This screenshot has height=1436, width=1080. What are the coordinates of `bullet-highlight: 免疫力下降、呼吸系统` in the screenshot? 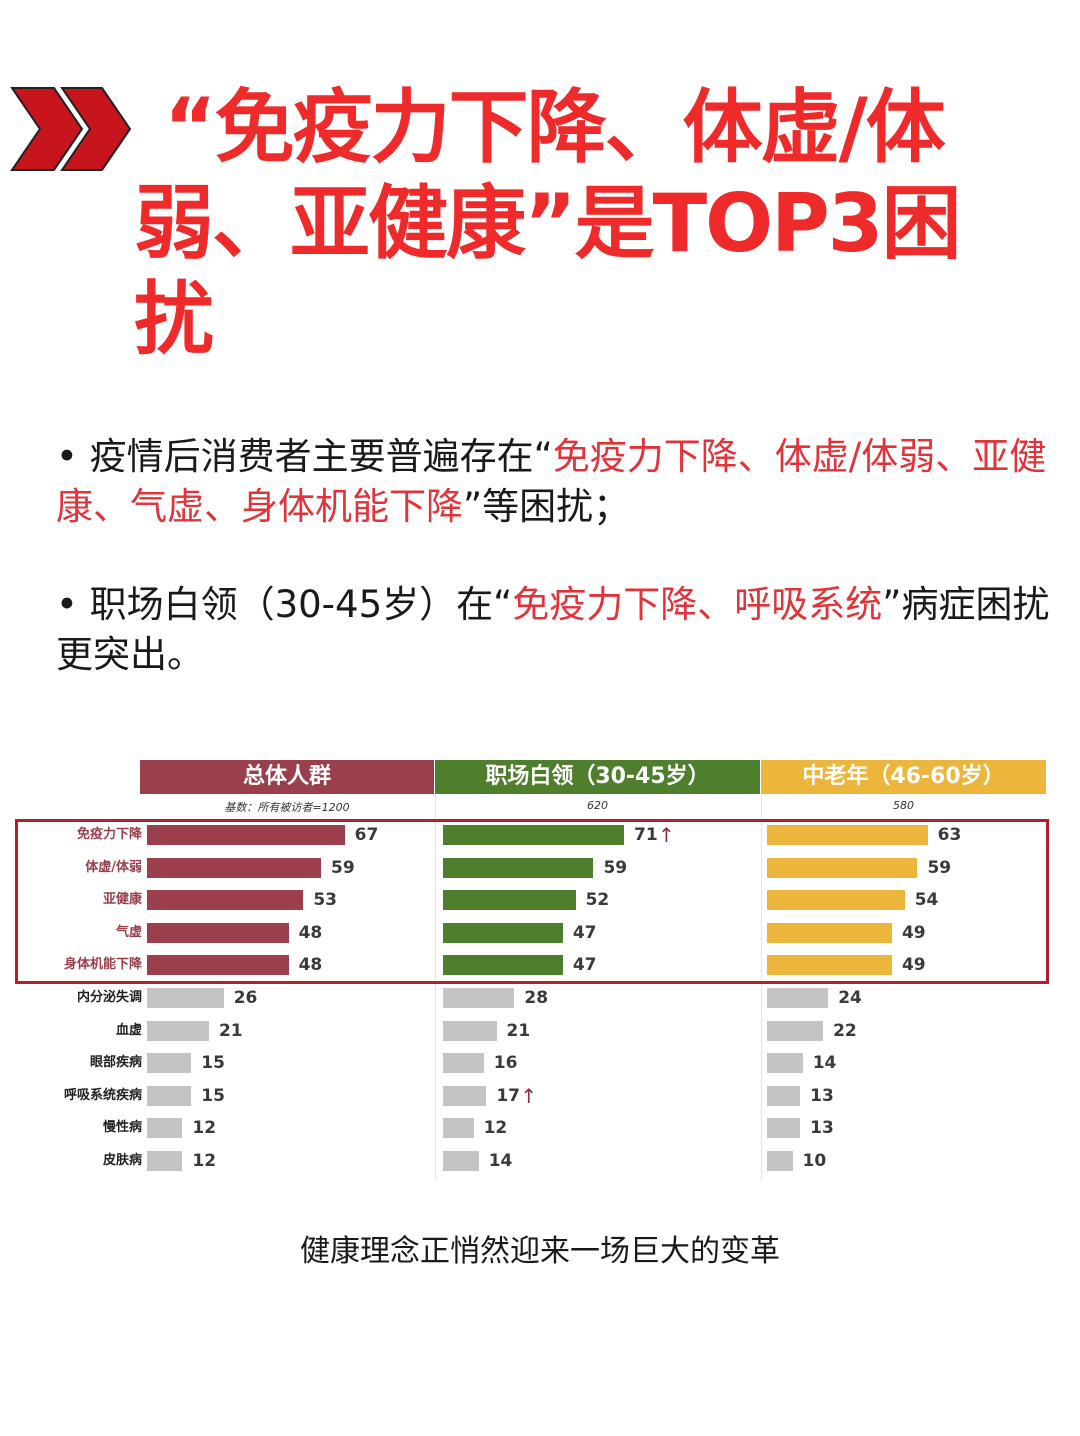 It's located at (697, 604).